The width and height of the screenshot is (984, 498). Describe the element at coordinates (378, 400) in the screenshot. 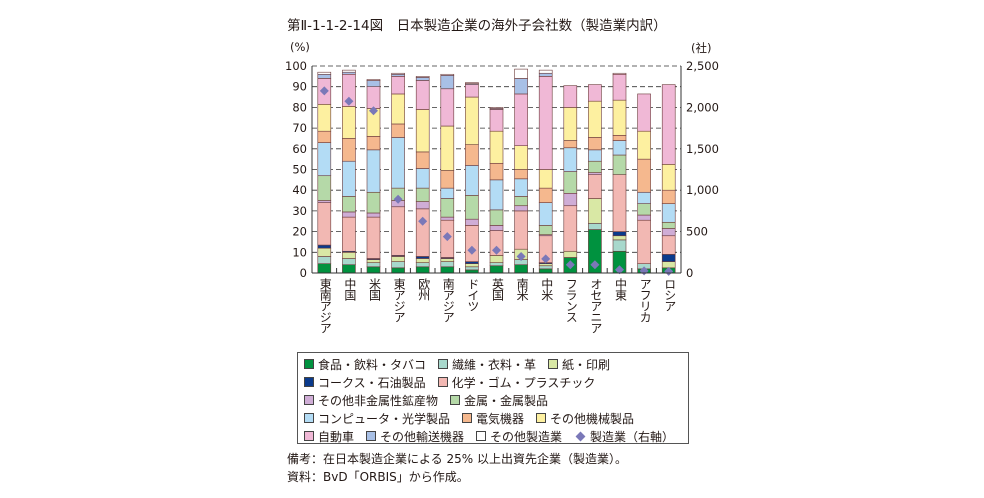

I see `legend-label: その他非金属性鉱産物` at that location.